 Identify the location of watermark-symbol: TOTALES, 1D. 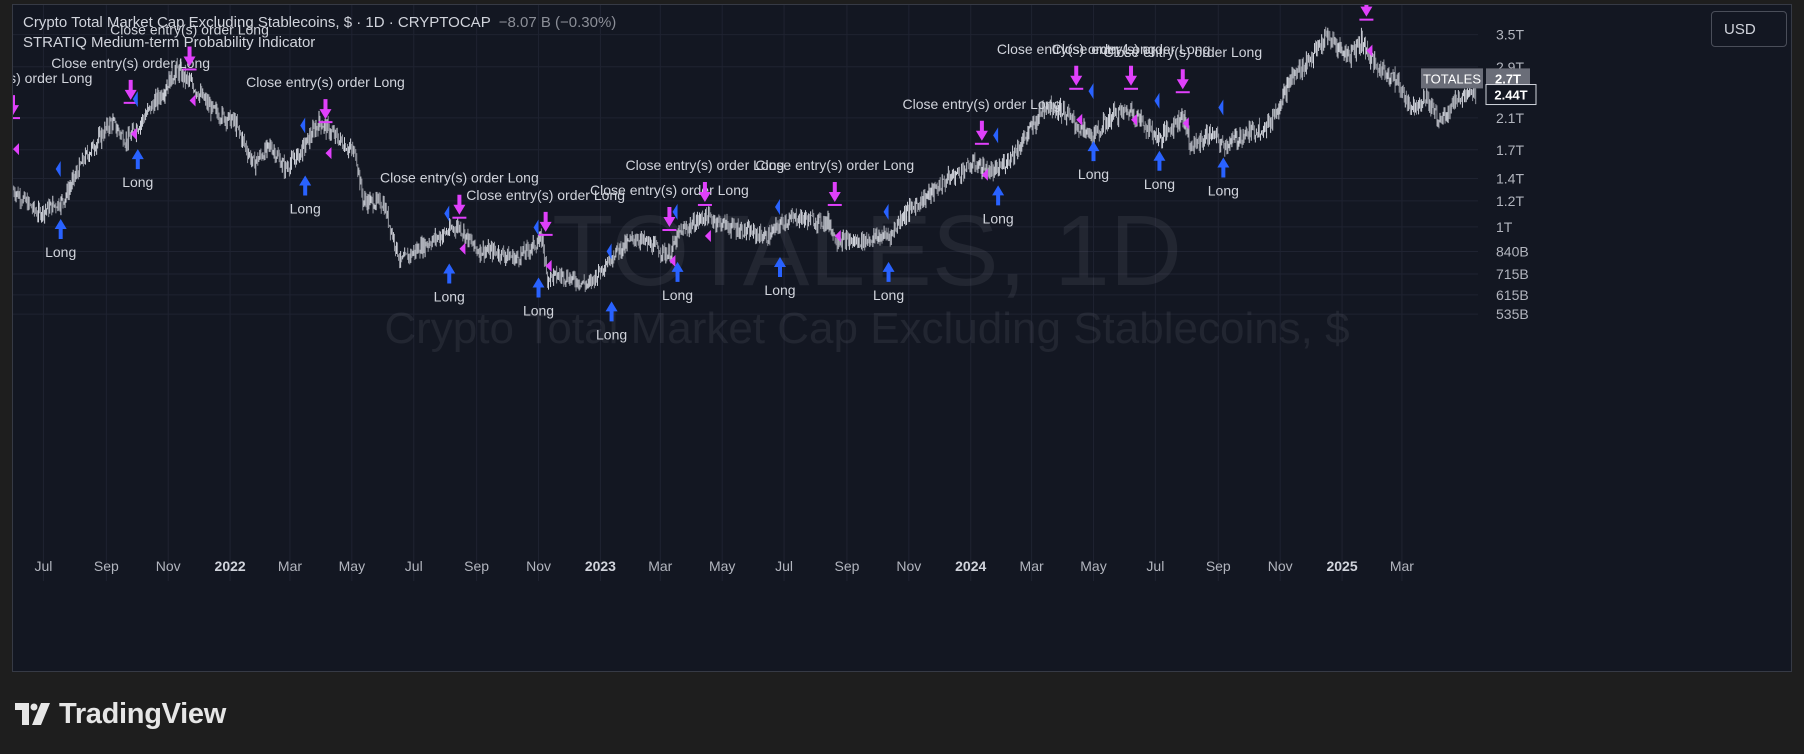
(867, 251).